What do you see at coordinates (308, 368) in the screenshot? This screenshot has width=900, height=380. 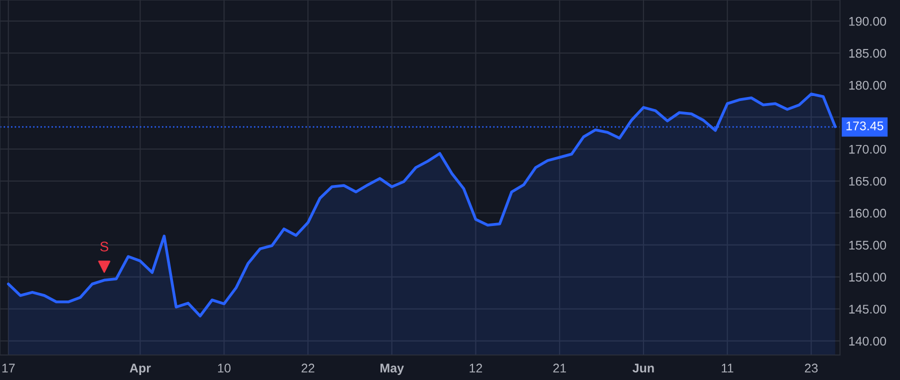 I see `x-tick-label: 22` at bounding box center [308, 368].